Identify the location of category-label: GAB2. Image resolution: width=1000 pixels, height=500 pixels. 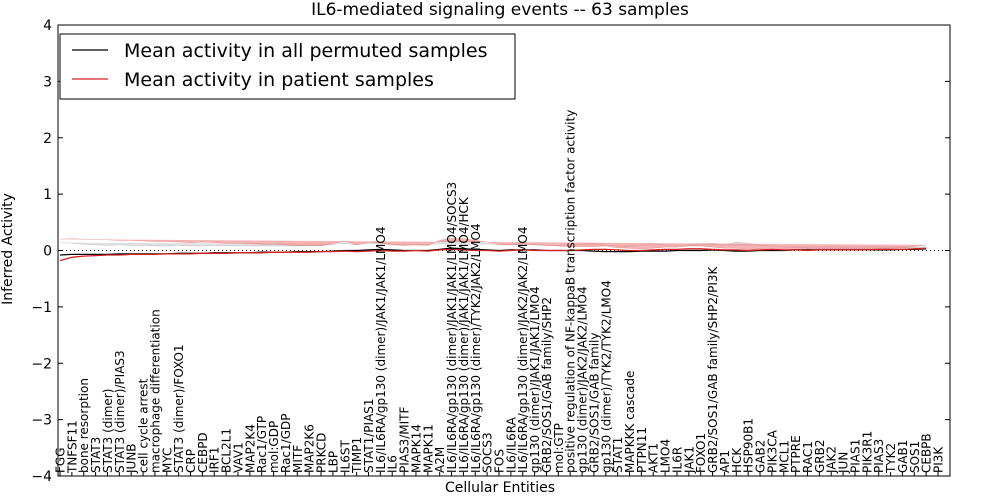
(761, 456).